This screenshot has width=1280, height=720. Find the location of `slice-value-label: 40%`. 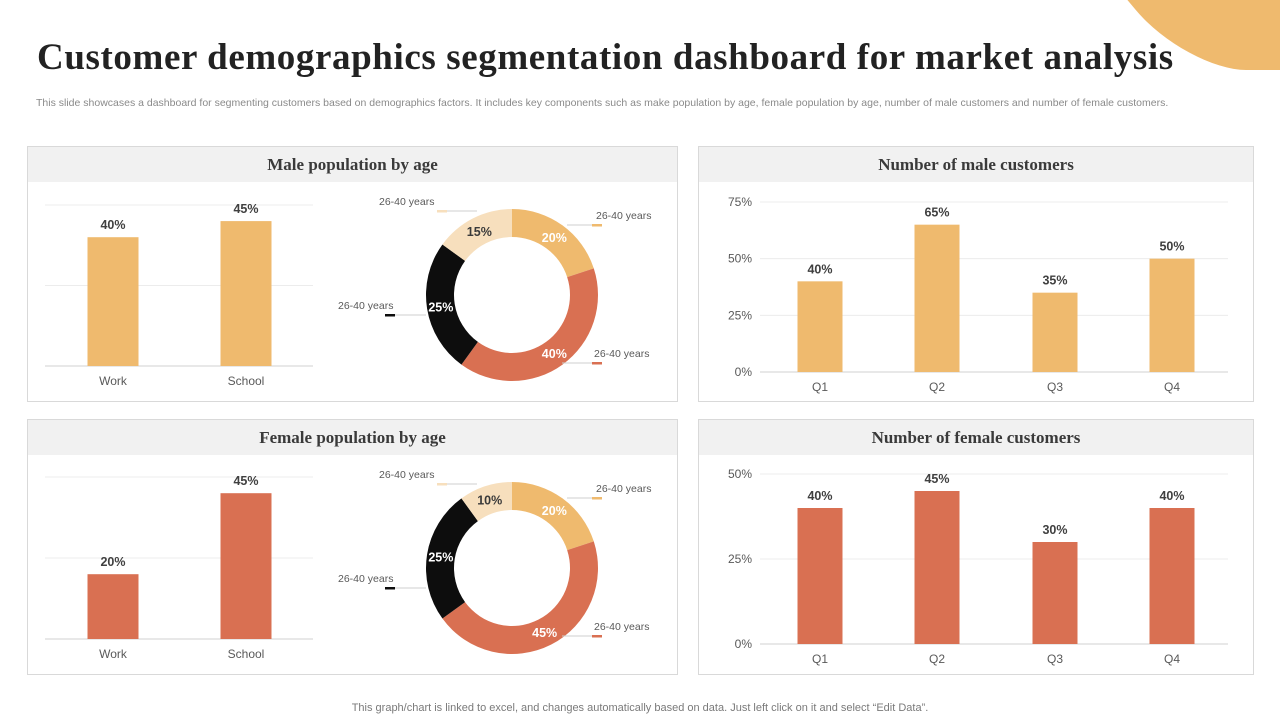

slice-value-label: 40% is located at coordinates (554, 354).